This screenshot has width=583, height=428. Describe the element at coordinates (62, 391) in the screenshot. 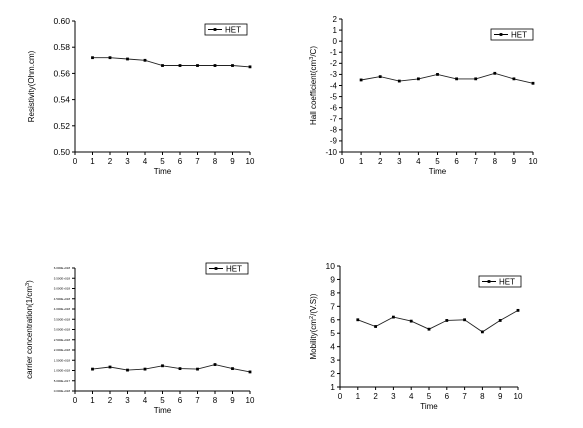

I see `y-tick-label: 0.000E+018` at that location.